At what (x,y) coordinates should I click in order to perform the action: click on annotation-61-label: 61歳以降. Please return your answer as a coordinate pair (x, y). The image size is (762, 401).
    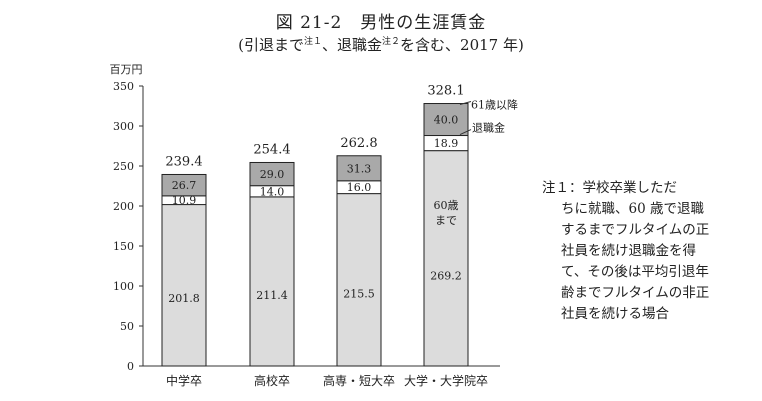
    Looking at the image, I should click on (494, 105).